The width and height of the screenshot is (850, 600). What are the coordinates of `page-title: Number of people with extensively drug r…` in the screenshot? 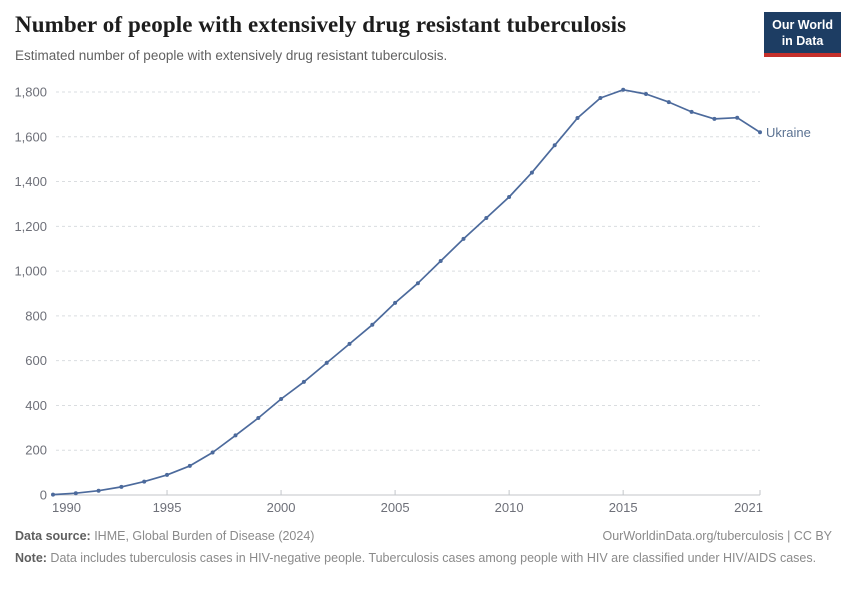 It's located at (321, 24).